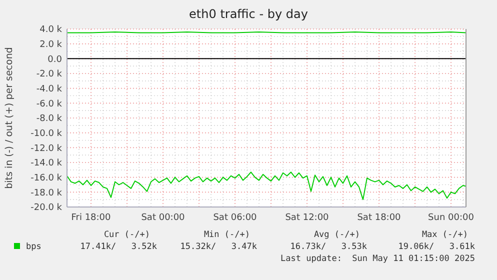  What do you see at coordinates (49, 89) in the screenshot?
I see `y-tick-label: -4.0 k` at bounding box center [49, 89].